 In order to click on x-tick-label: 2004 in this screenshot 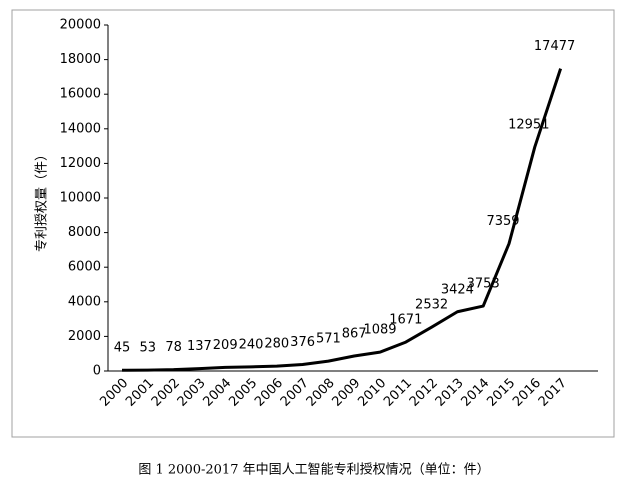, I will do `click(217, 393)`.